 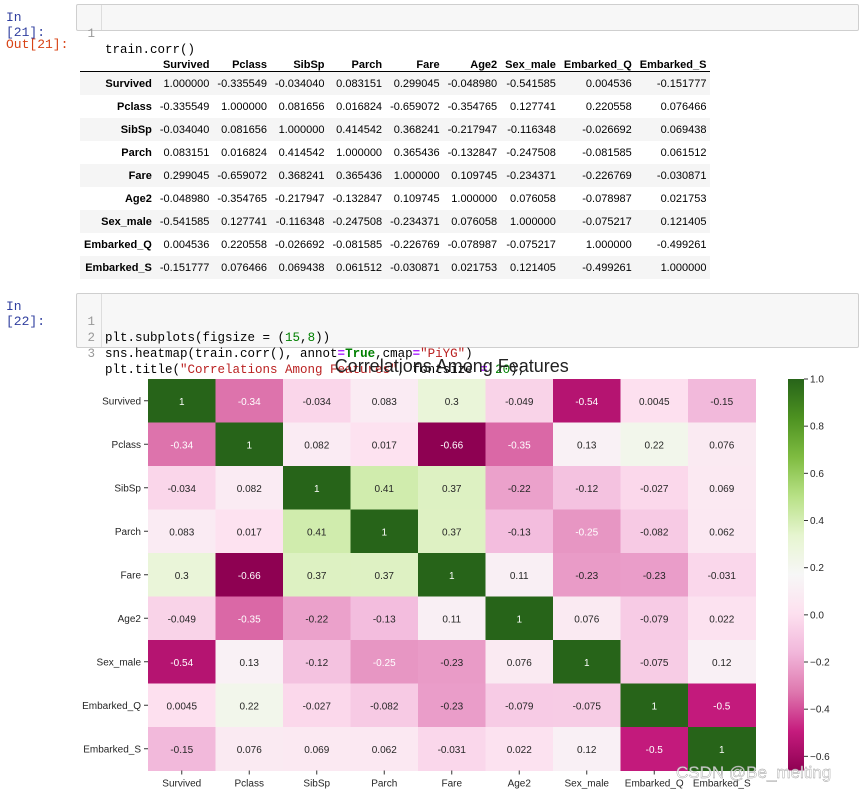 I want to click on cell21-input: 1 train.corr(), so click(x=467, y=30).